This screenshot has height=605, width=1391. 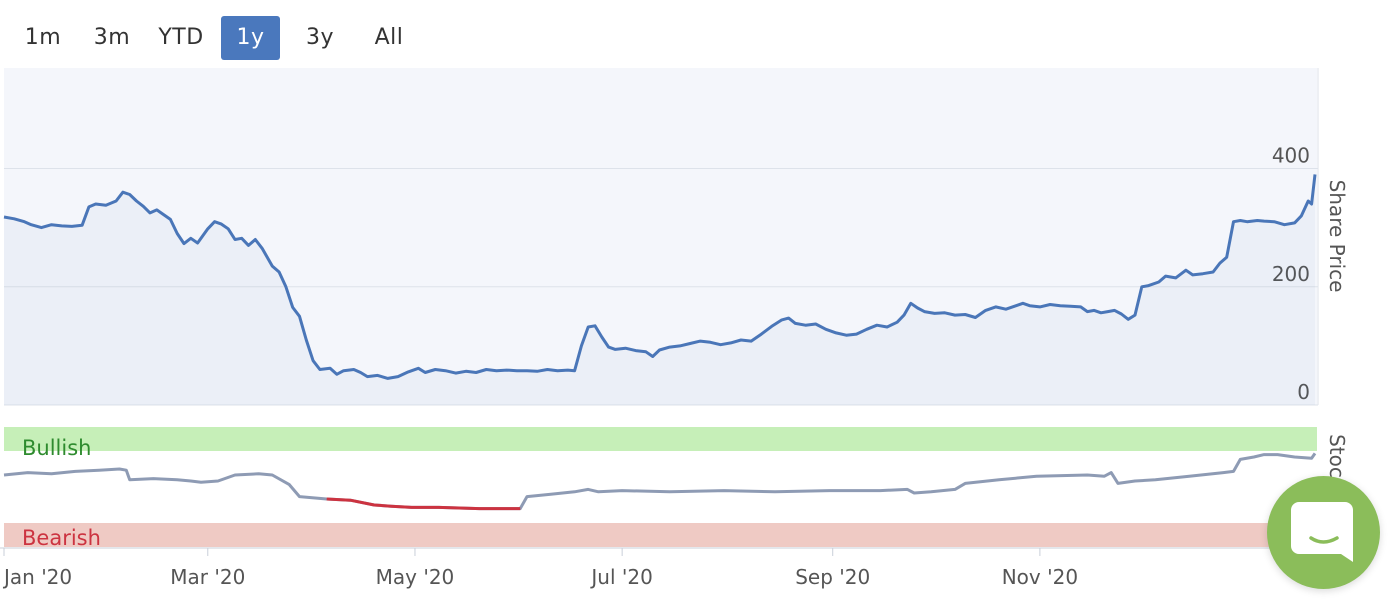 I want to click on x-tick-label: Jan '20, so click(x=37, y=577).